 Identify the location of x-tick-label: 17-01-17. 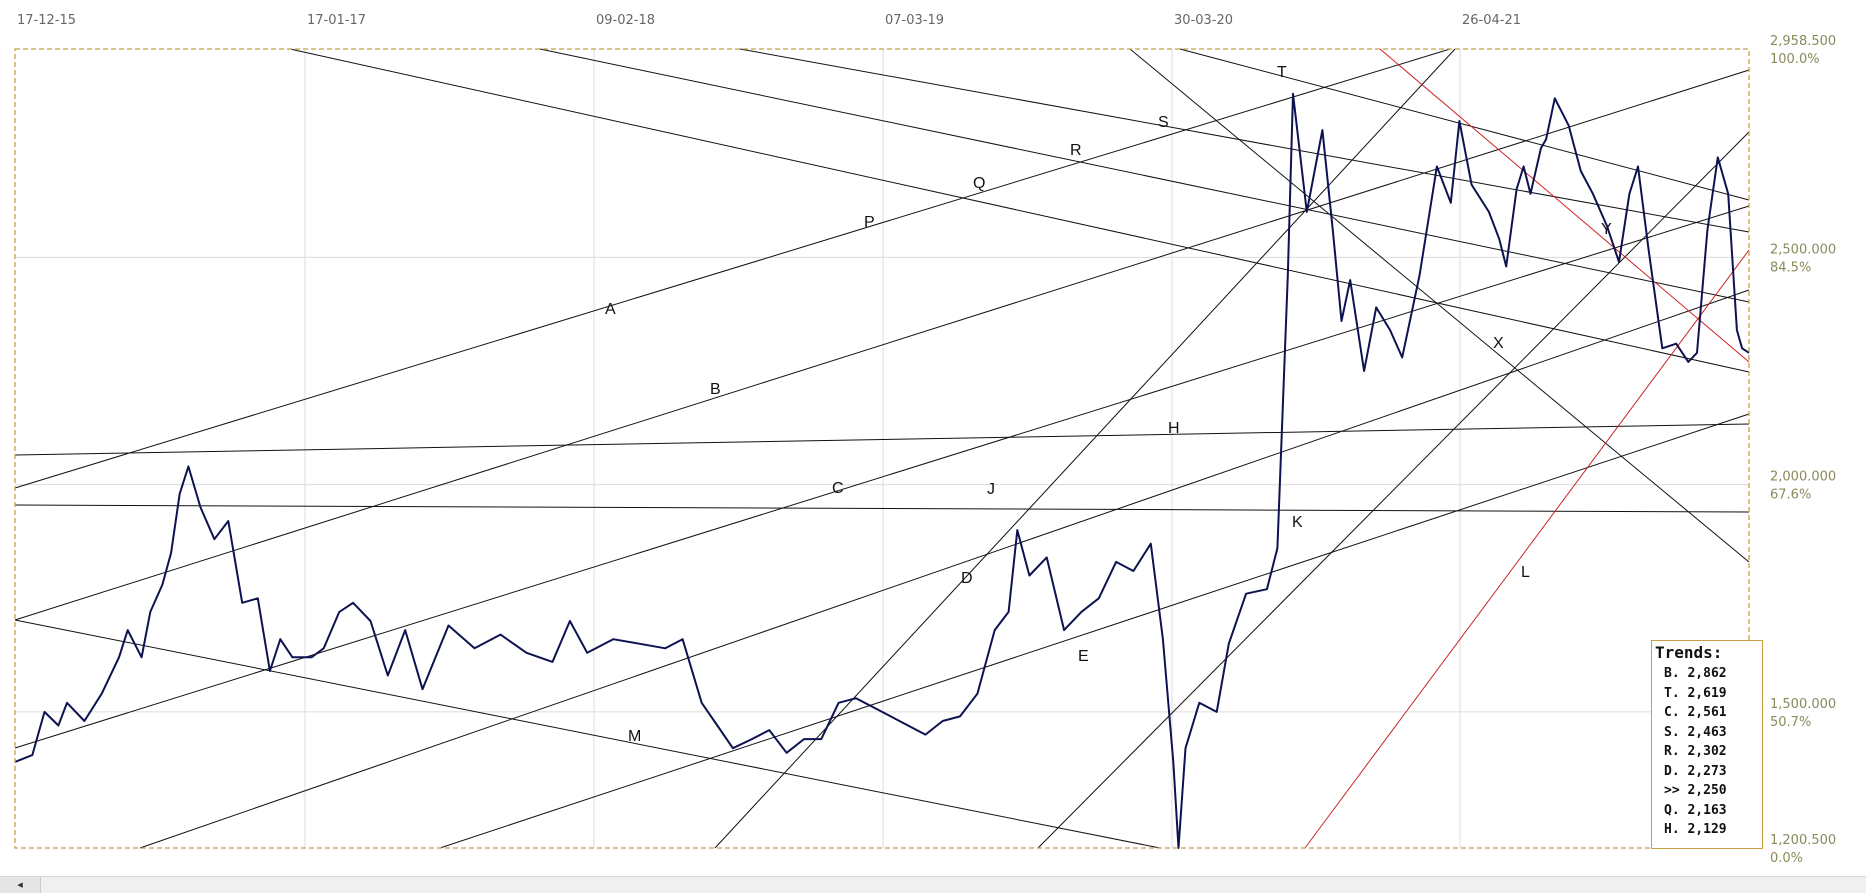
(336, 20).